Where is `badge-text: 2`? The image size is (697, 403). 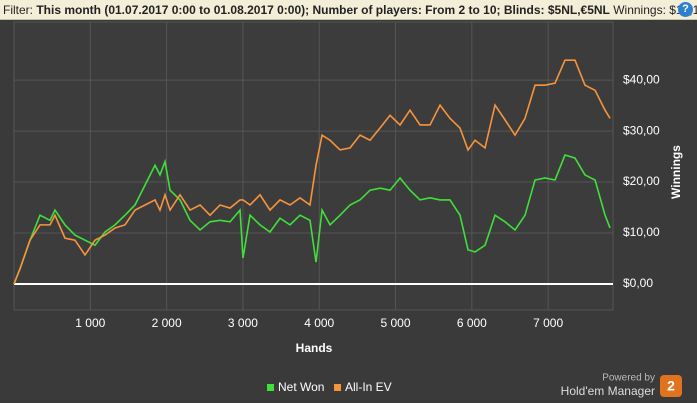
badge-text: 2 is located at coordinates (671, 386).